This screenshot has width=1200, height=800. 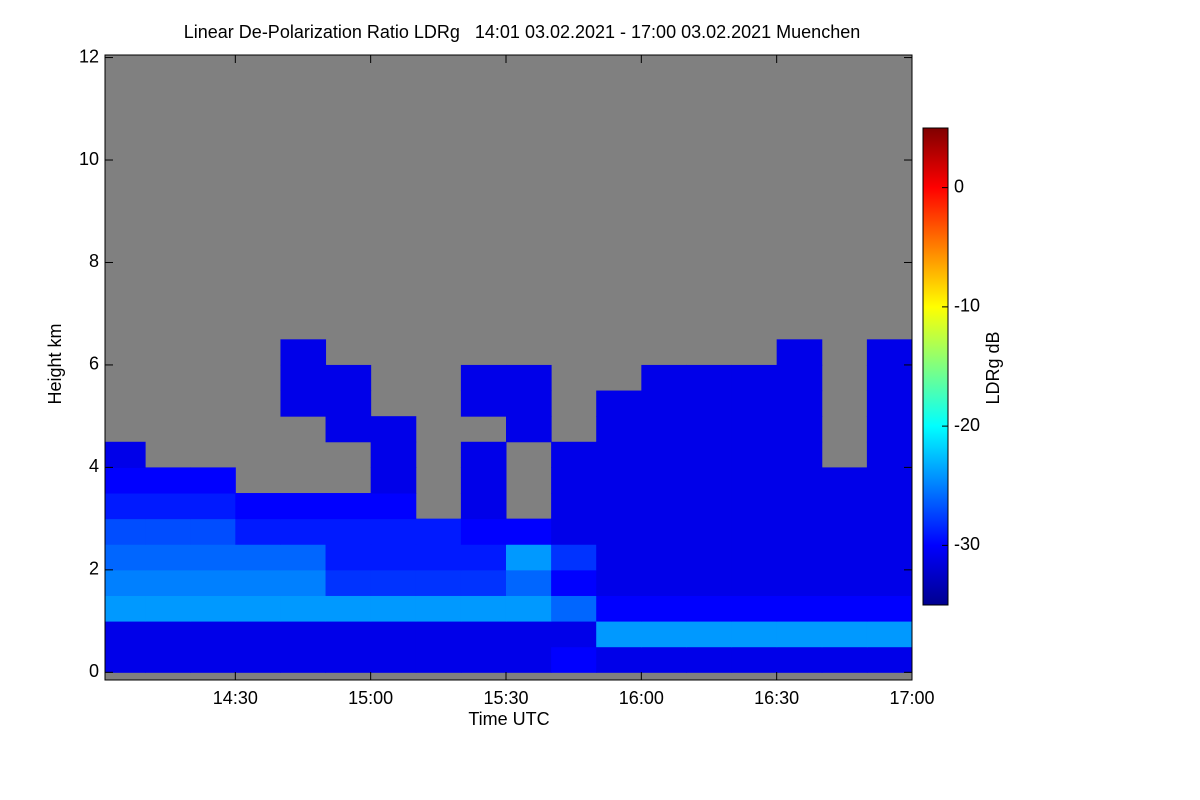 I want to click on x-axis-label: Time UTC, so click(x=508, y=719).